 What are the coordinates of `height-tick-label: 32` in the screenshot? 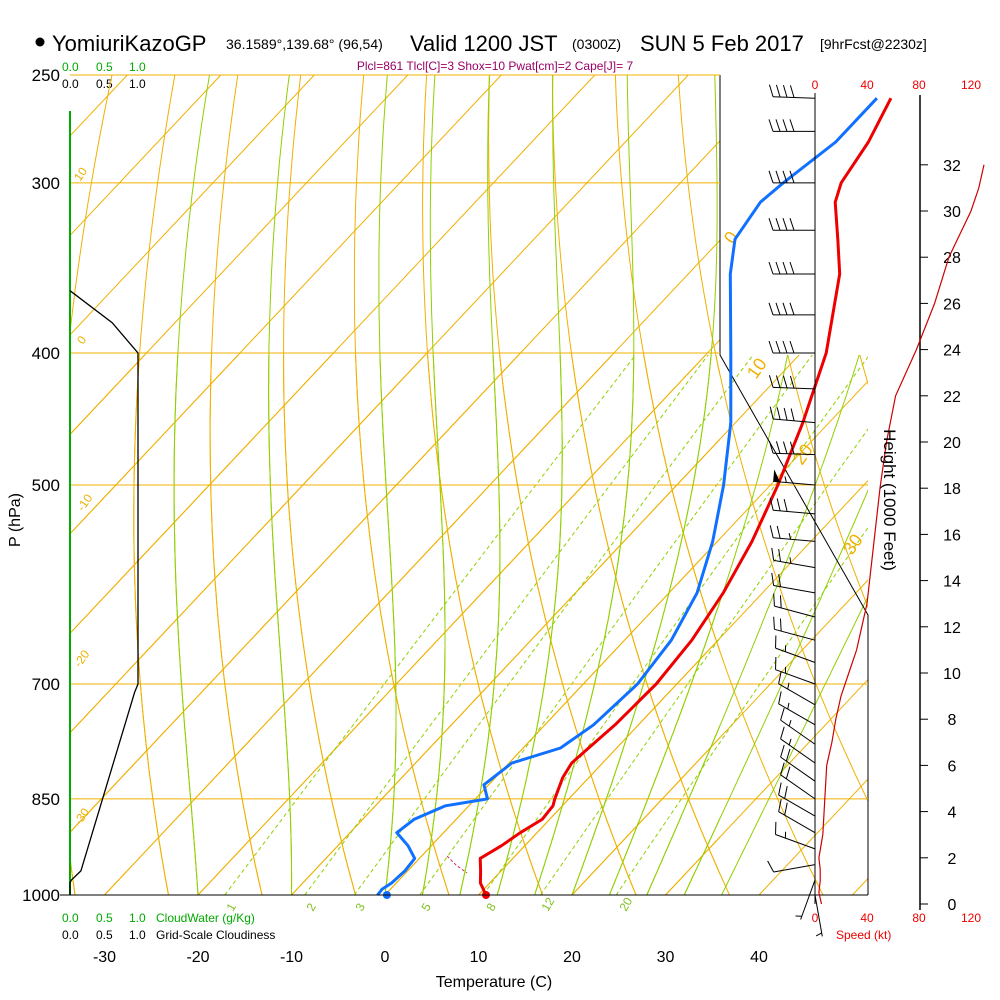 It's located at (952, 166).